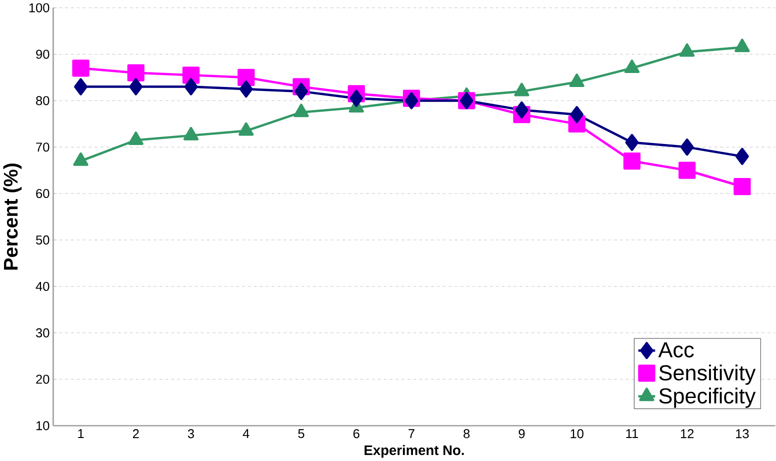 The height and width of the screenshot is (461, 776). Describe the element at coordinates (81, 433) in the screenshot. I see `x-tick-label: 1` at that location.